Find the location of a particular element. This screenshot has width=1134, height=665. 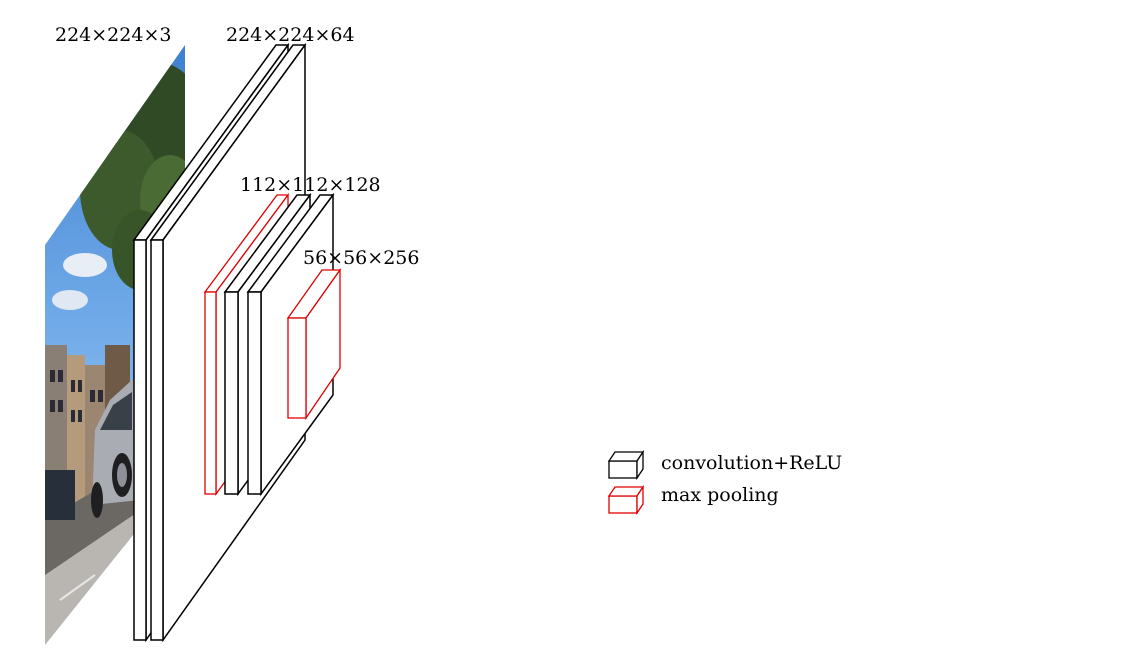

conv2-dimension-label: 112×112×128 is located at coordinates (310, 185).